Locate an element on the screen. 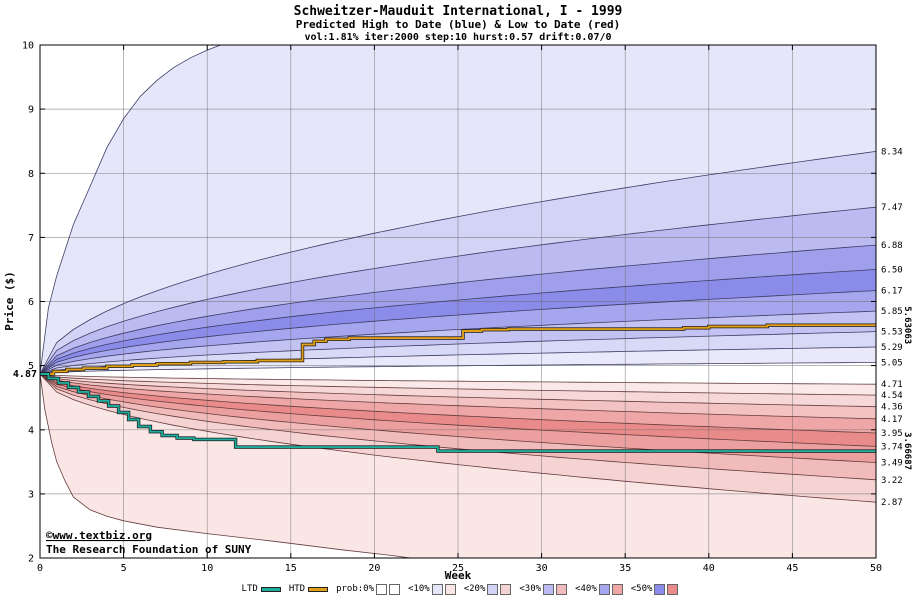 Image resolution: width=920 pixels, height=600 pixels. legend-item: <50% is located at coordinates (654, 589).